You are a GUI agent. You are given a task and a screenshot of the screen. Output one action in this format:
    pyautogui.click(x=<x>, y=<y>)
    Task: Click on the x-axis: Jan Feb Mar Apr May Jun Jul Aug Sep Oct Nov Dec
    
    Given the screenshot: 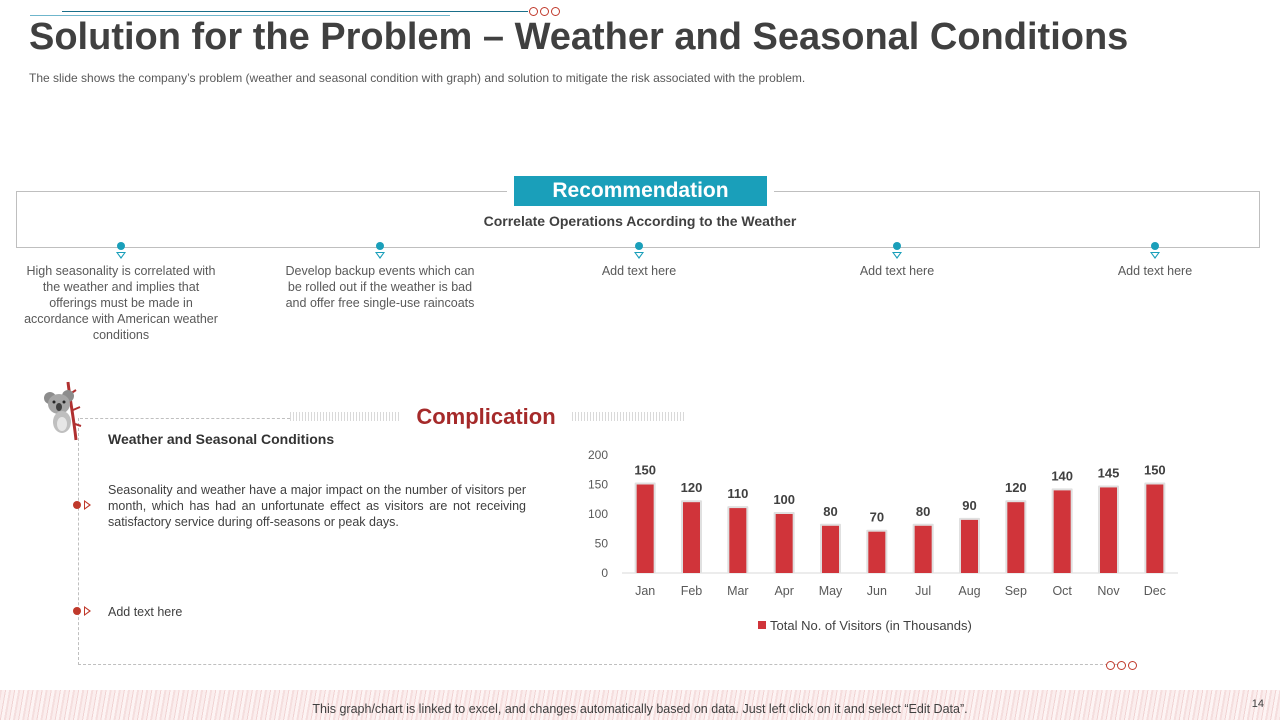 What is the action you would take?
    pyautogui.click(x=900, y=591)
    